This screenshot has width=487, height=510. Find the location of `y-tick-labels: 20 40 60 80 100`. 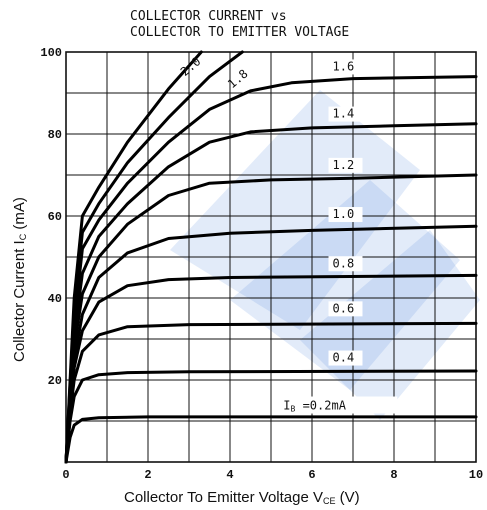

y-tick-labels: 20 40 60 80 100 is located at coordinates (51, 217).